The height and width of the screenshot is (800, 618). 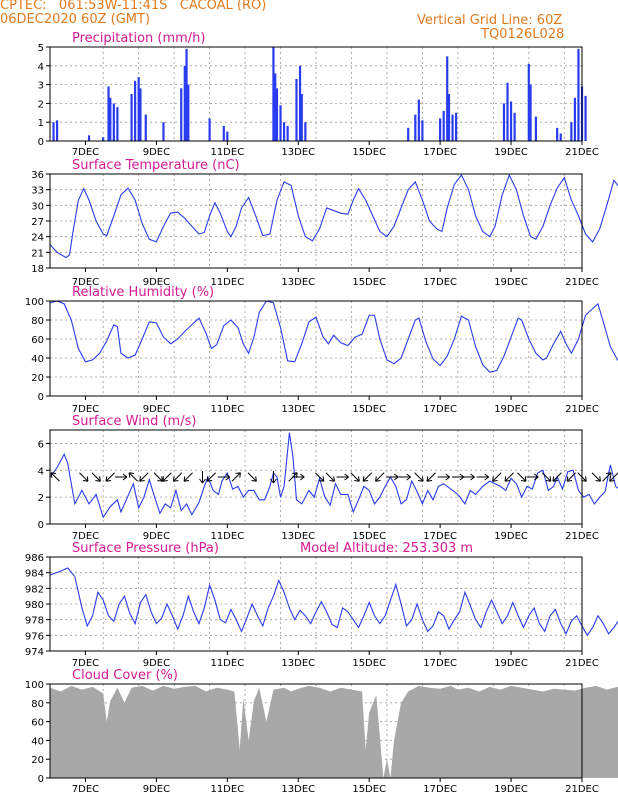 What do you see at coordinates (41, 48) in the screenshot?
I see `y-tick-label: 5` at bounding box center [41, 48].